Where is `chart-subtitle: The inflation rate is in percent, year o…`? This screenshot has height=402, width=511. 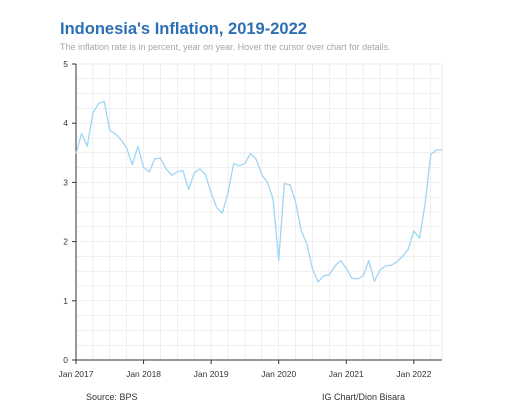 chart-subtitle: The inflation rate is in percent, year o… is located at coordinates (225, 47).